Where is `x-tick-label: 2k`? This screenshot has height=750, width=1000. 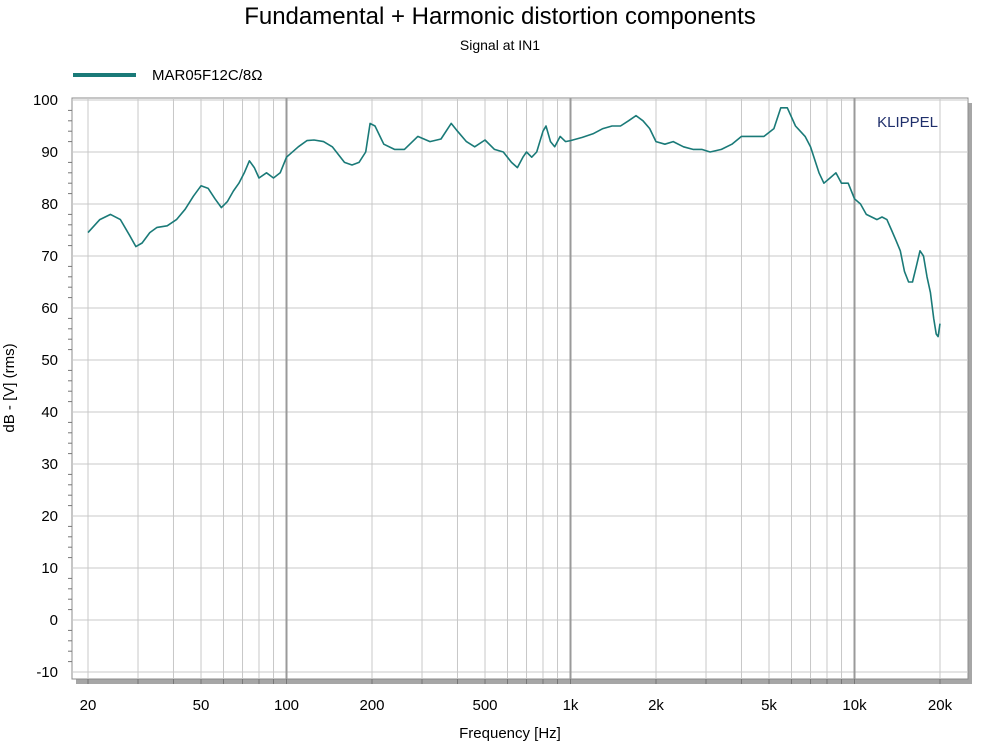
x-tick-label: 2k is located at coordinates (656, 705).